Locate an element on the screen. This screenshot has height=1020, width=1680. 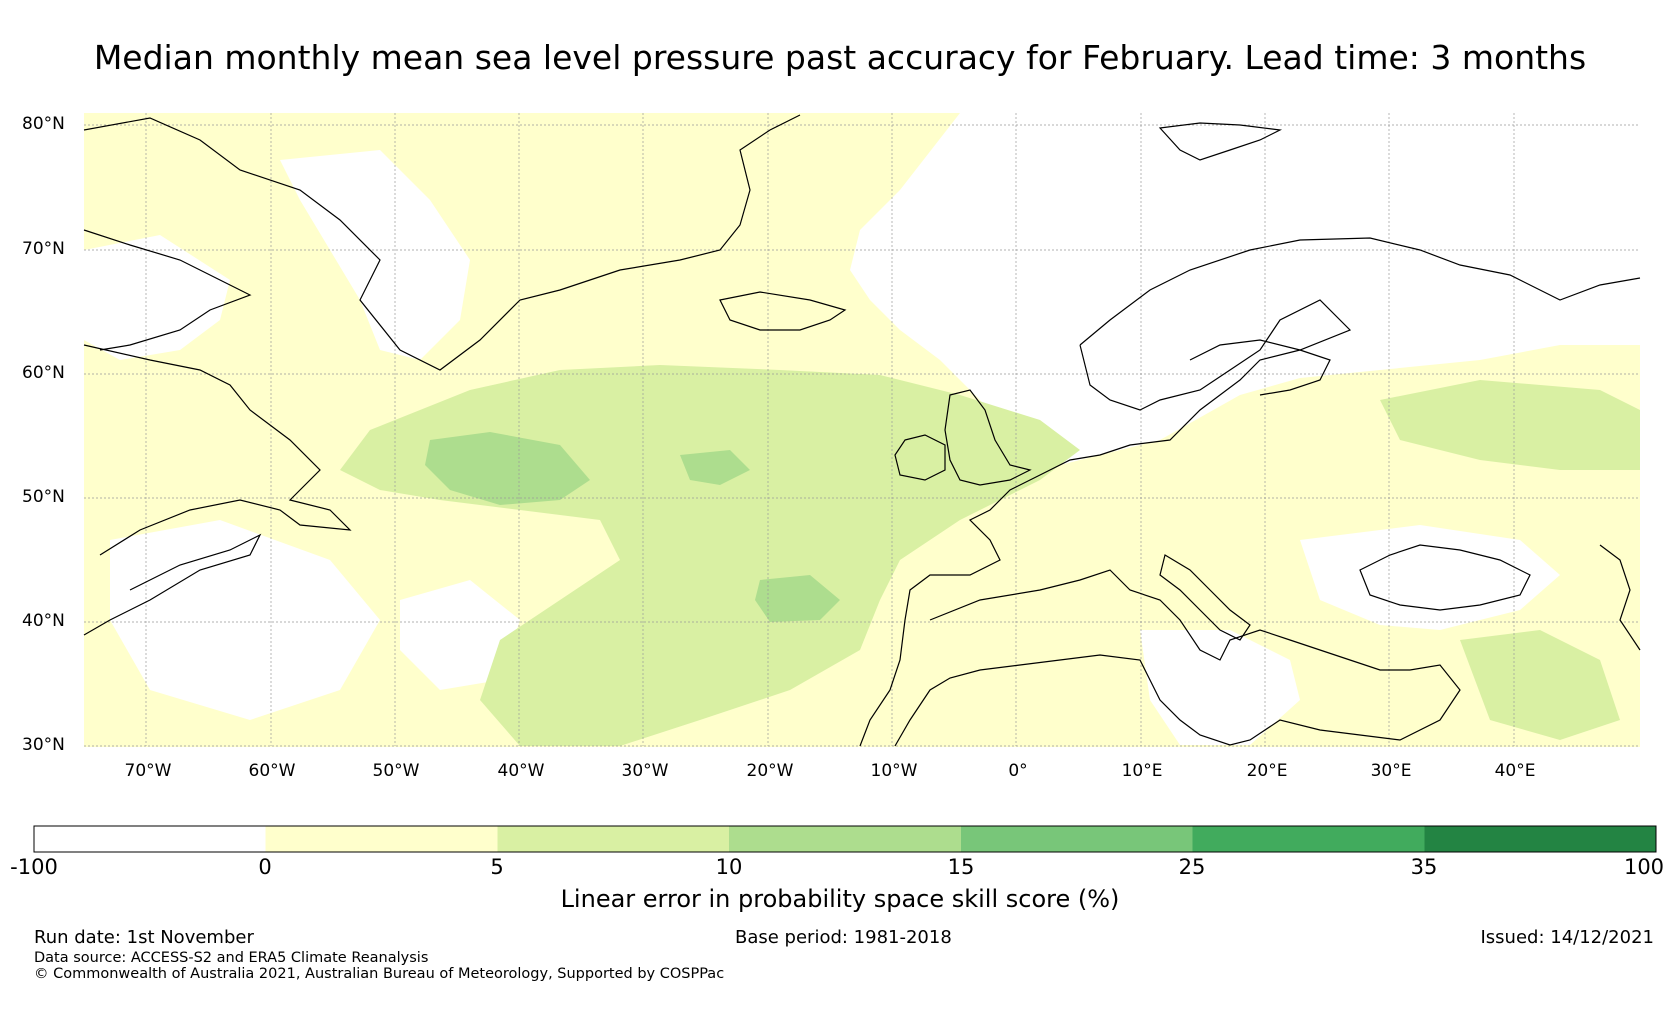
lat-tick-label: 70°N is located at coordinates (43, 249).